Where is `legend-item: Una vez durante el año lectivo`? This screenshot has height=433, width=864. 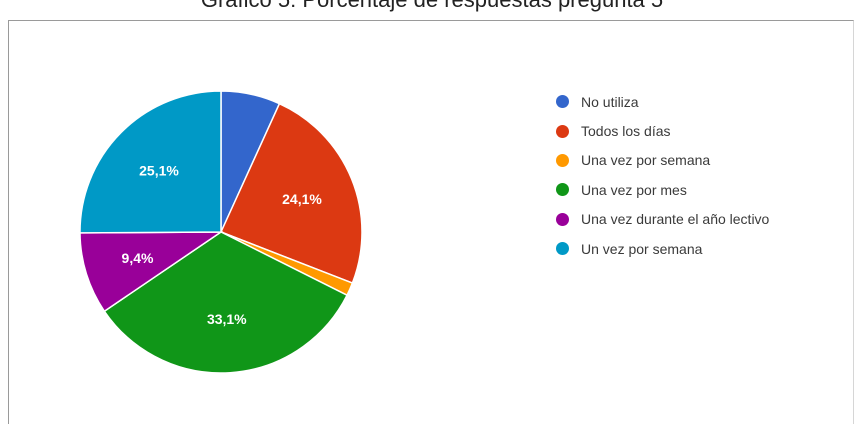
legend-item: Una vez durante el año lectivo is located at coordinates (662, 219).